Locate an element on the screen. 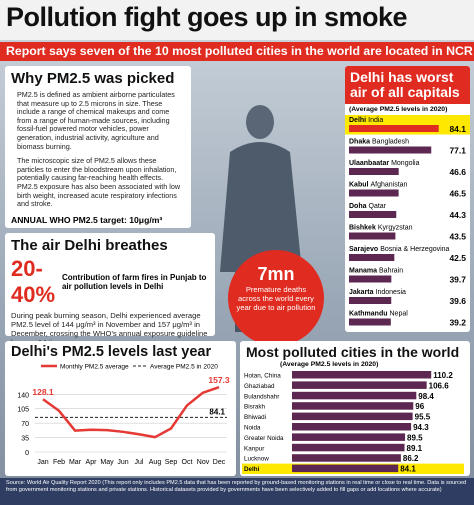  line is located at coordinates (131, 412).